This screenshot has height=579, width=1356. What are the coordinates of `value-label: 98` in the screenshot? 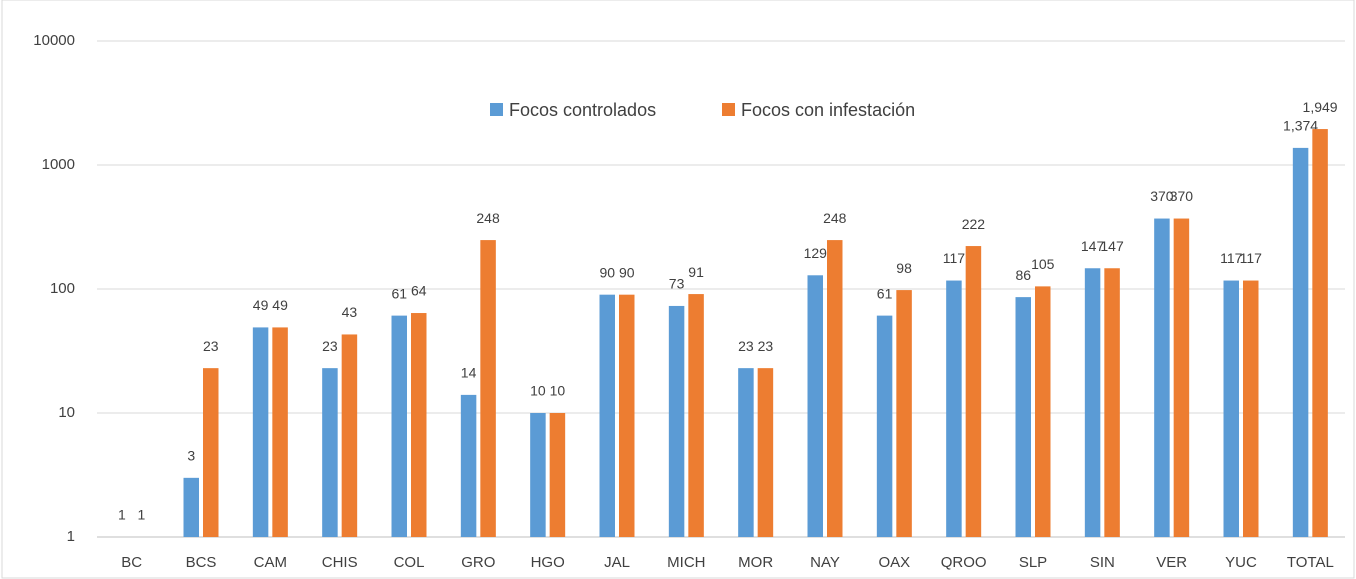 It's located at (904, 268).